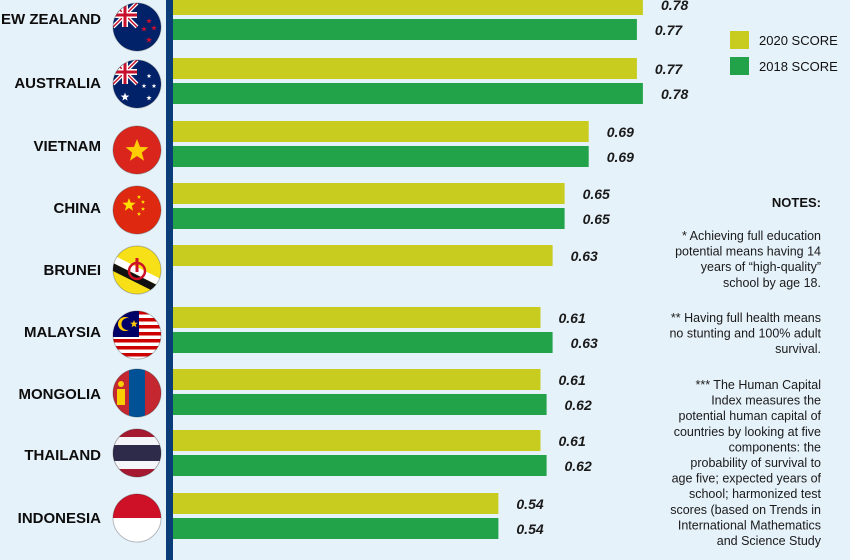  What do you see at coordinates (363, 342) in the screenshot?
I see `bar-malaysia-2018` at bounding box center [363, 342].